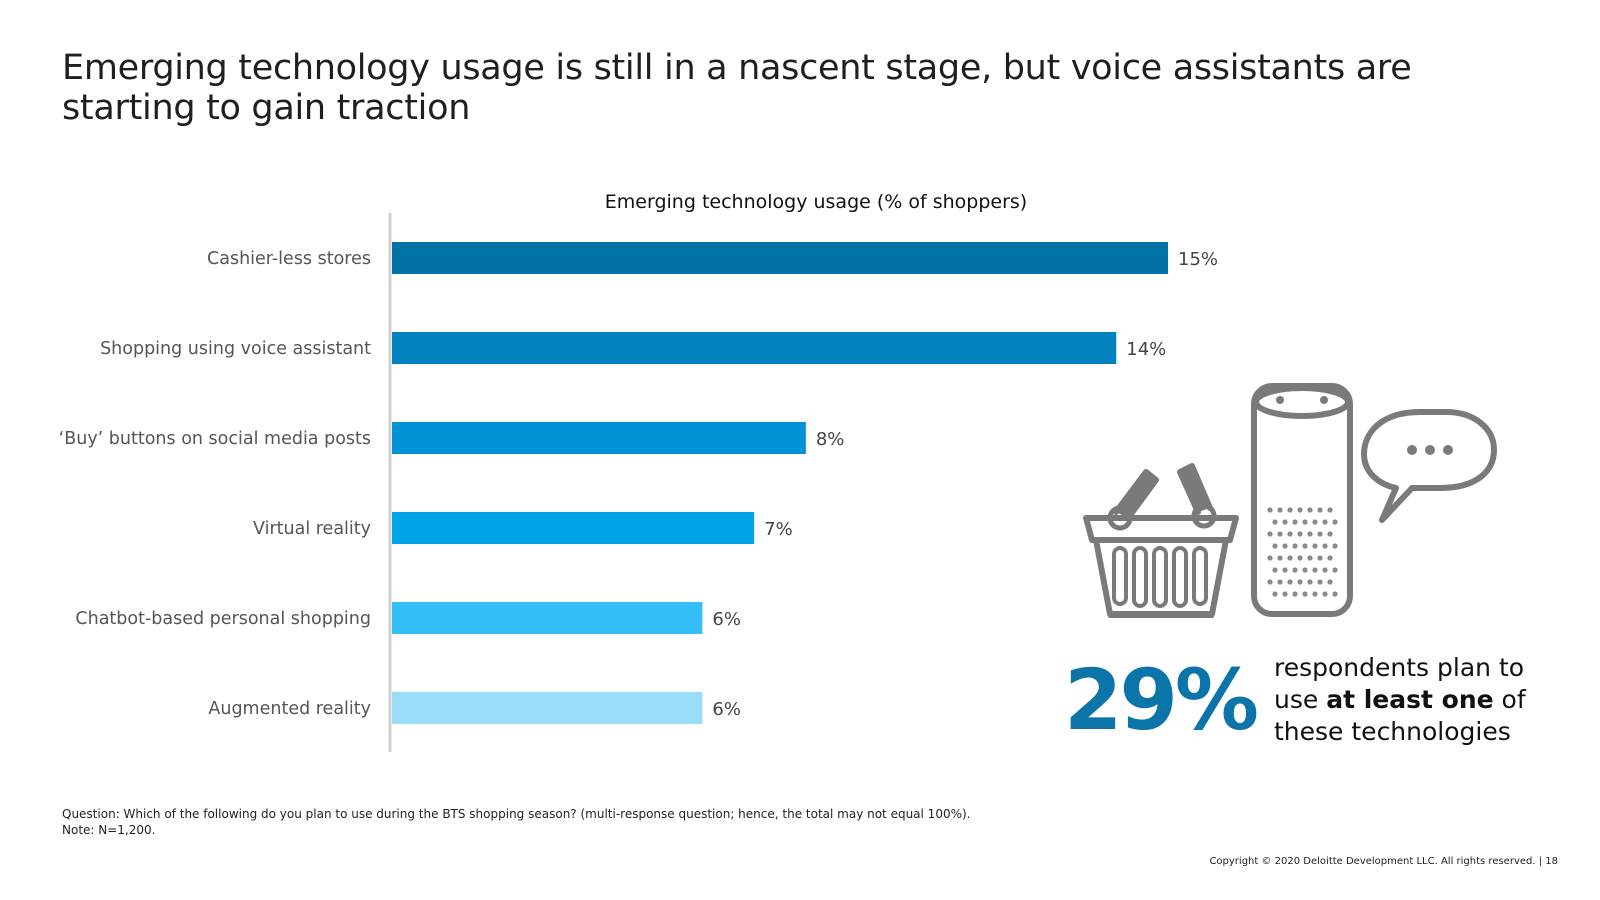 Image resolution: width=1600 pixels, height=900 pixels. I want to click on category-label: Virtual reality, so click(312, 529).